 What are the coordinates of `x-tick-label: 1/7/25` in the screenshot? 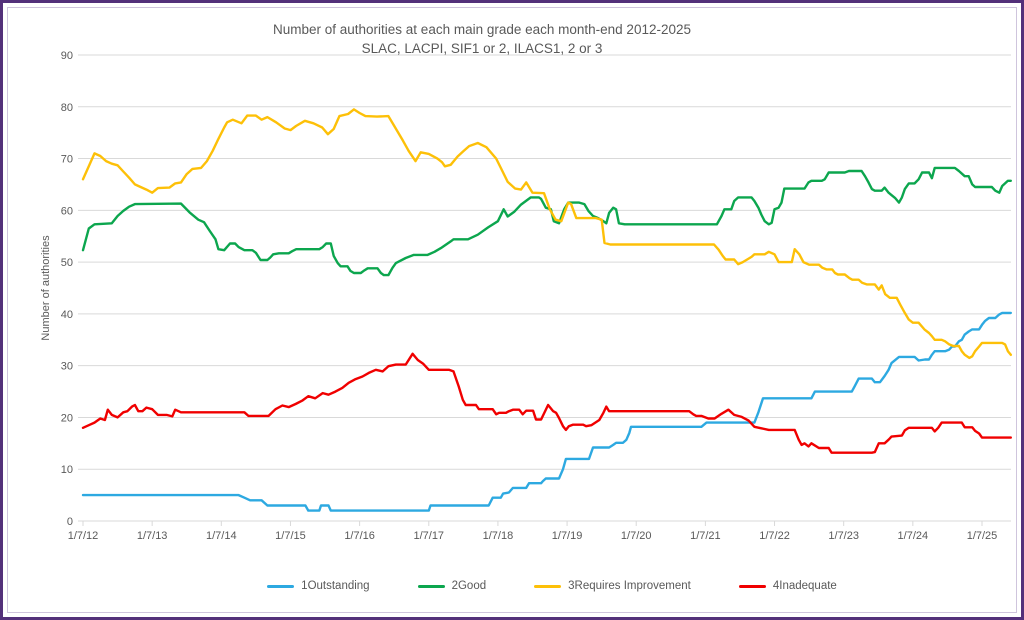 It's located at (982, 536).